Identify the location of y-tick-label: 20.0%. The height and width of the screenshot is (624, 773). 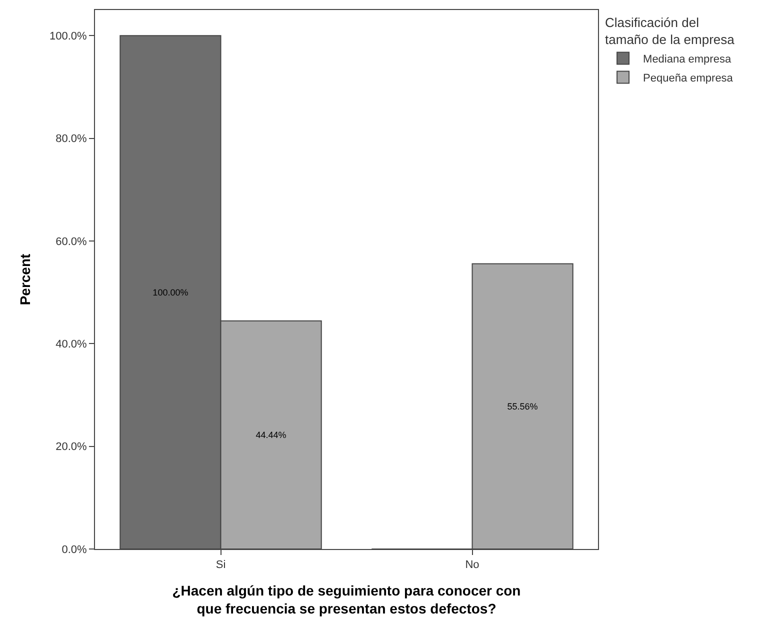
(72, 447).